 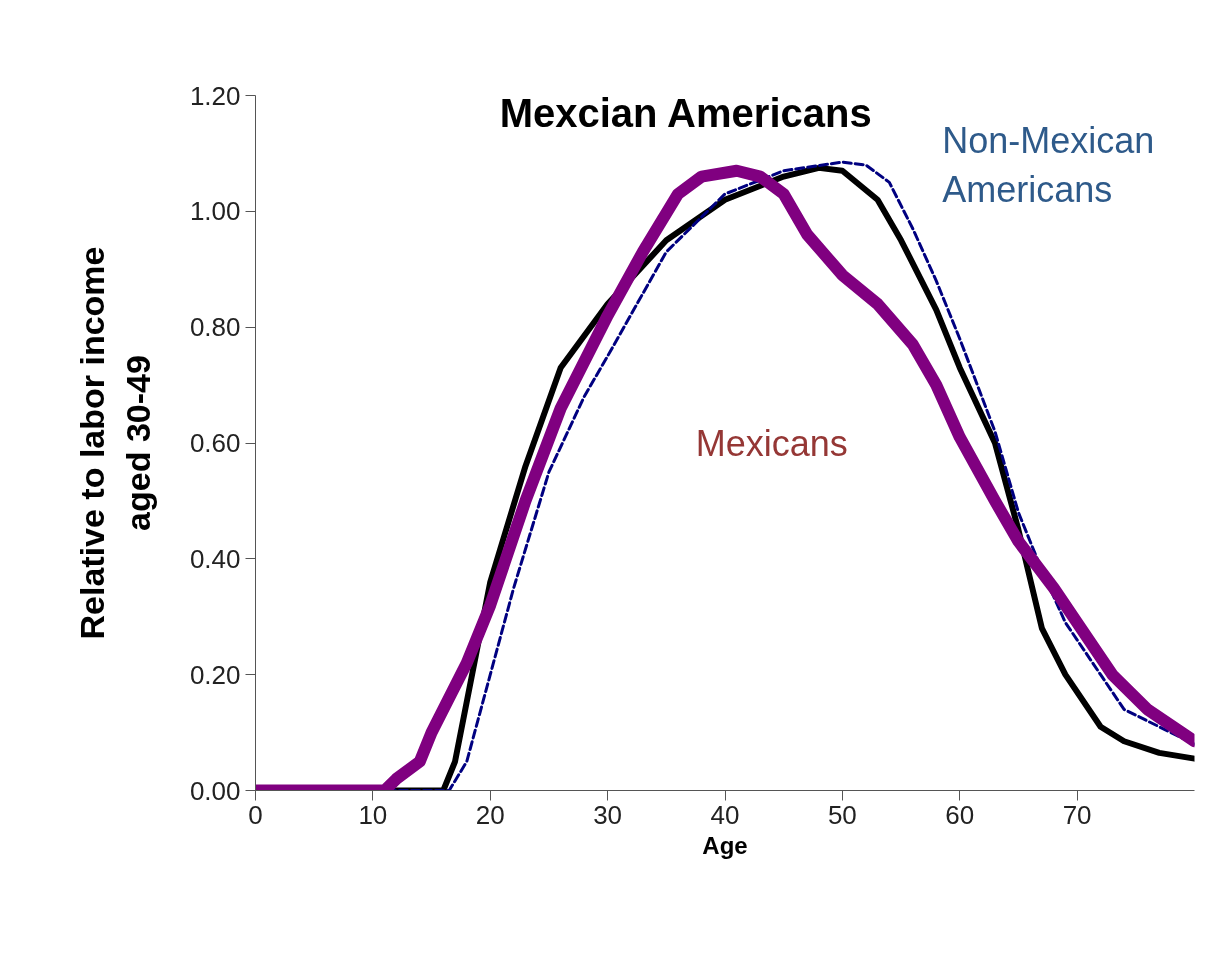 I want to click on x-tick-label: 50, so click(x=842, y=814).